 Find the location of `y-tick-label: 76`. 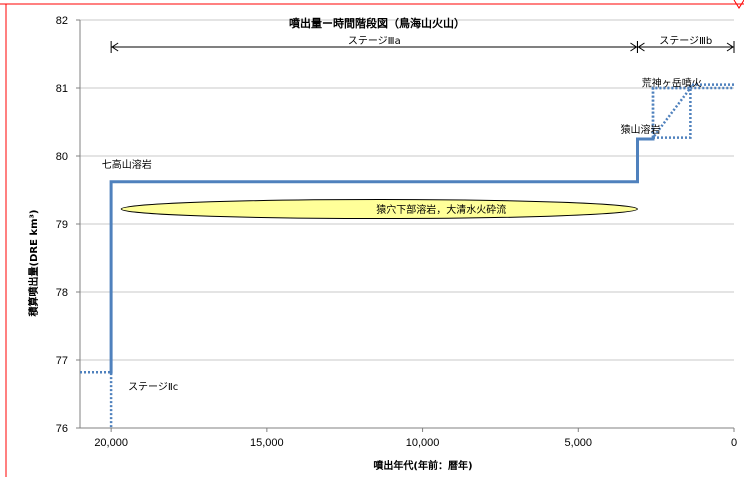

y-tick-label: 76 is located at coordinates (62, 429).